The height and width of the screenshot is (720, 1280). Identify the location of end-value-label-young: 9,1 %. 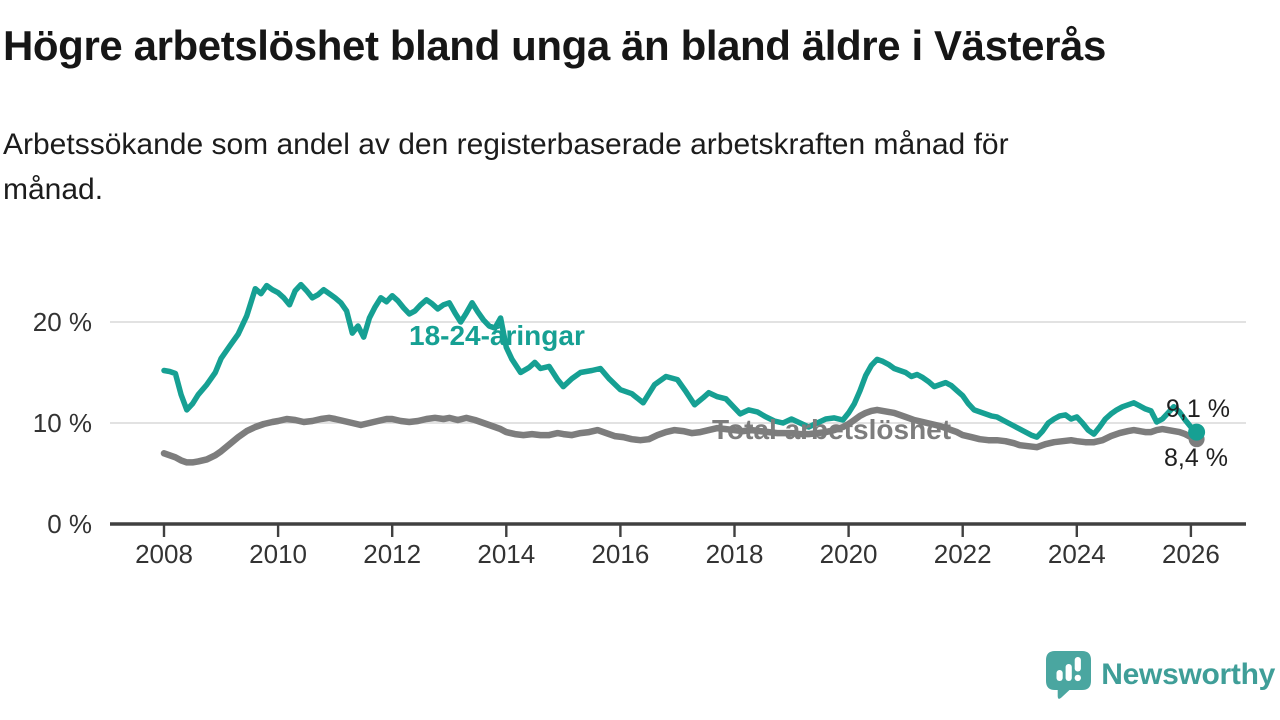
(1198, 409).